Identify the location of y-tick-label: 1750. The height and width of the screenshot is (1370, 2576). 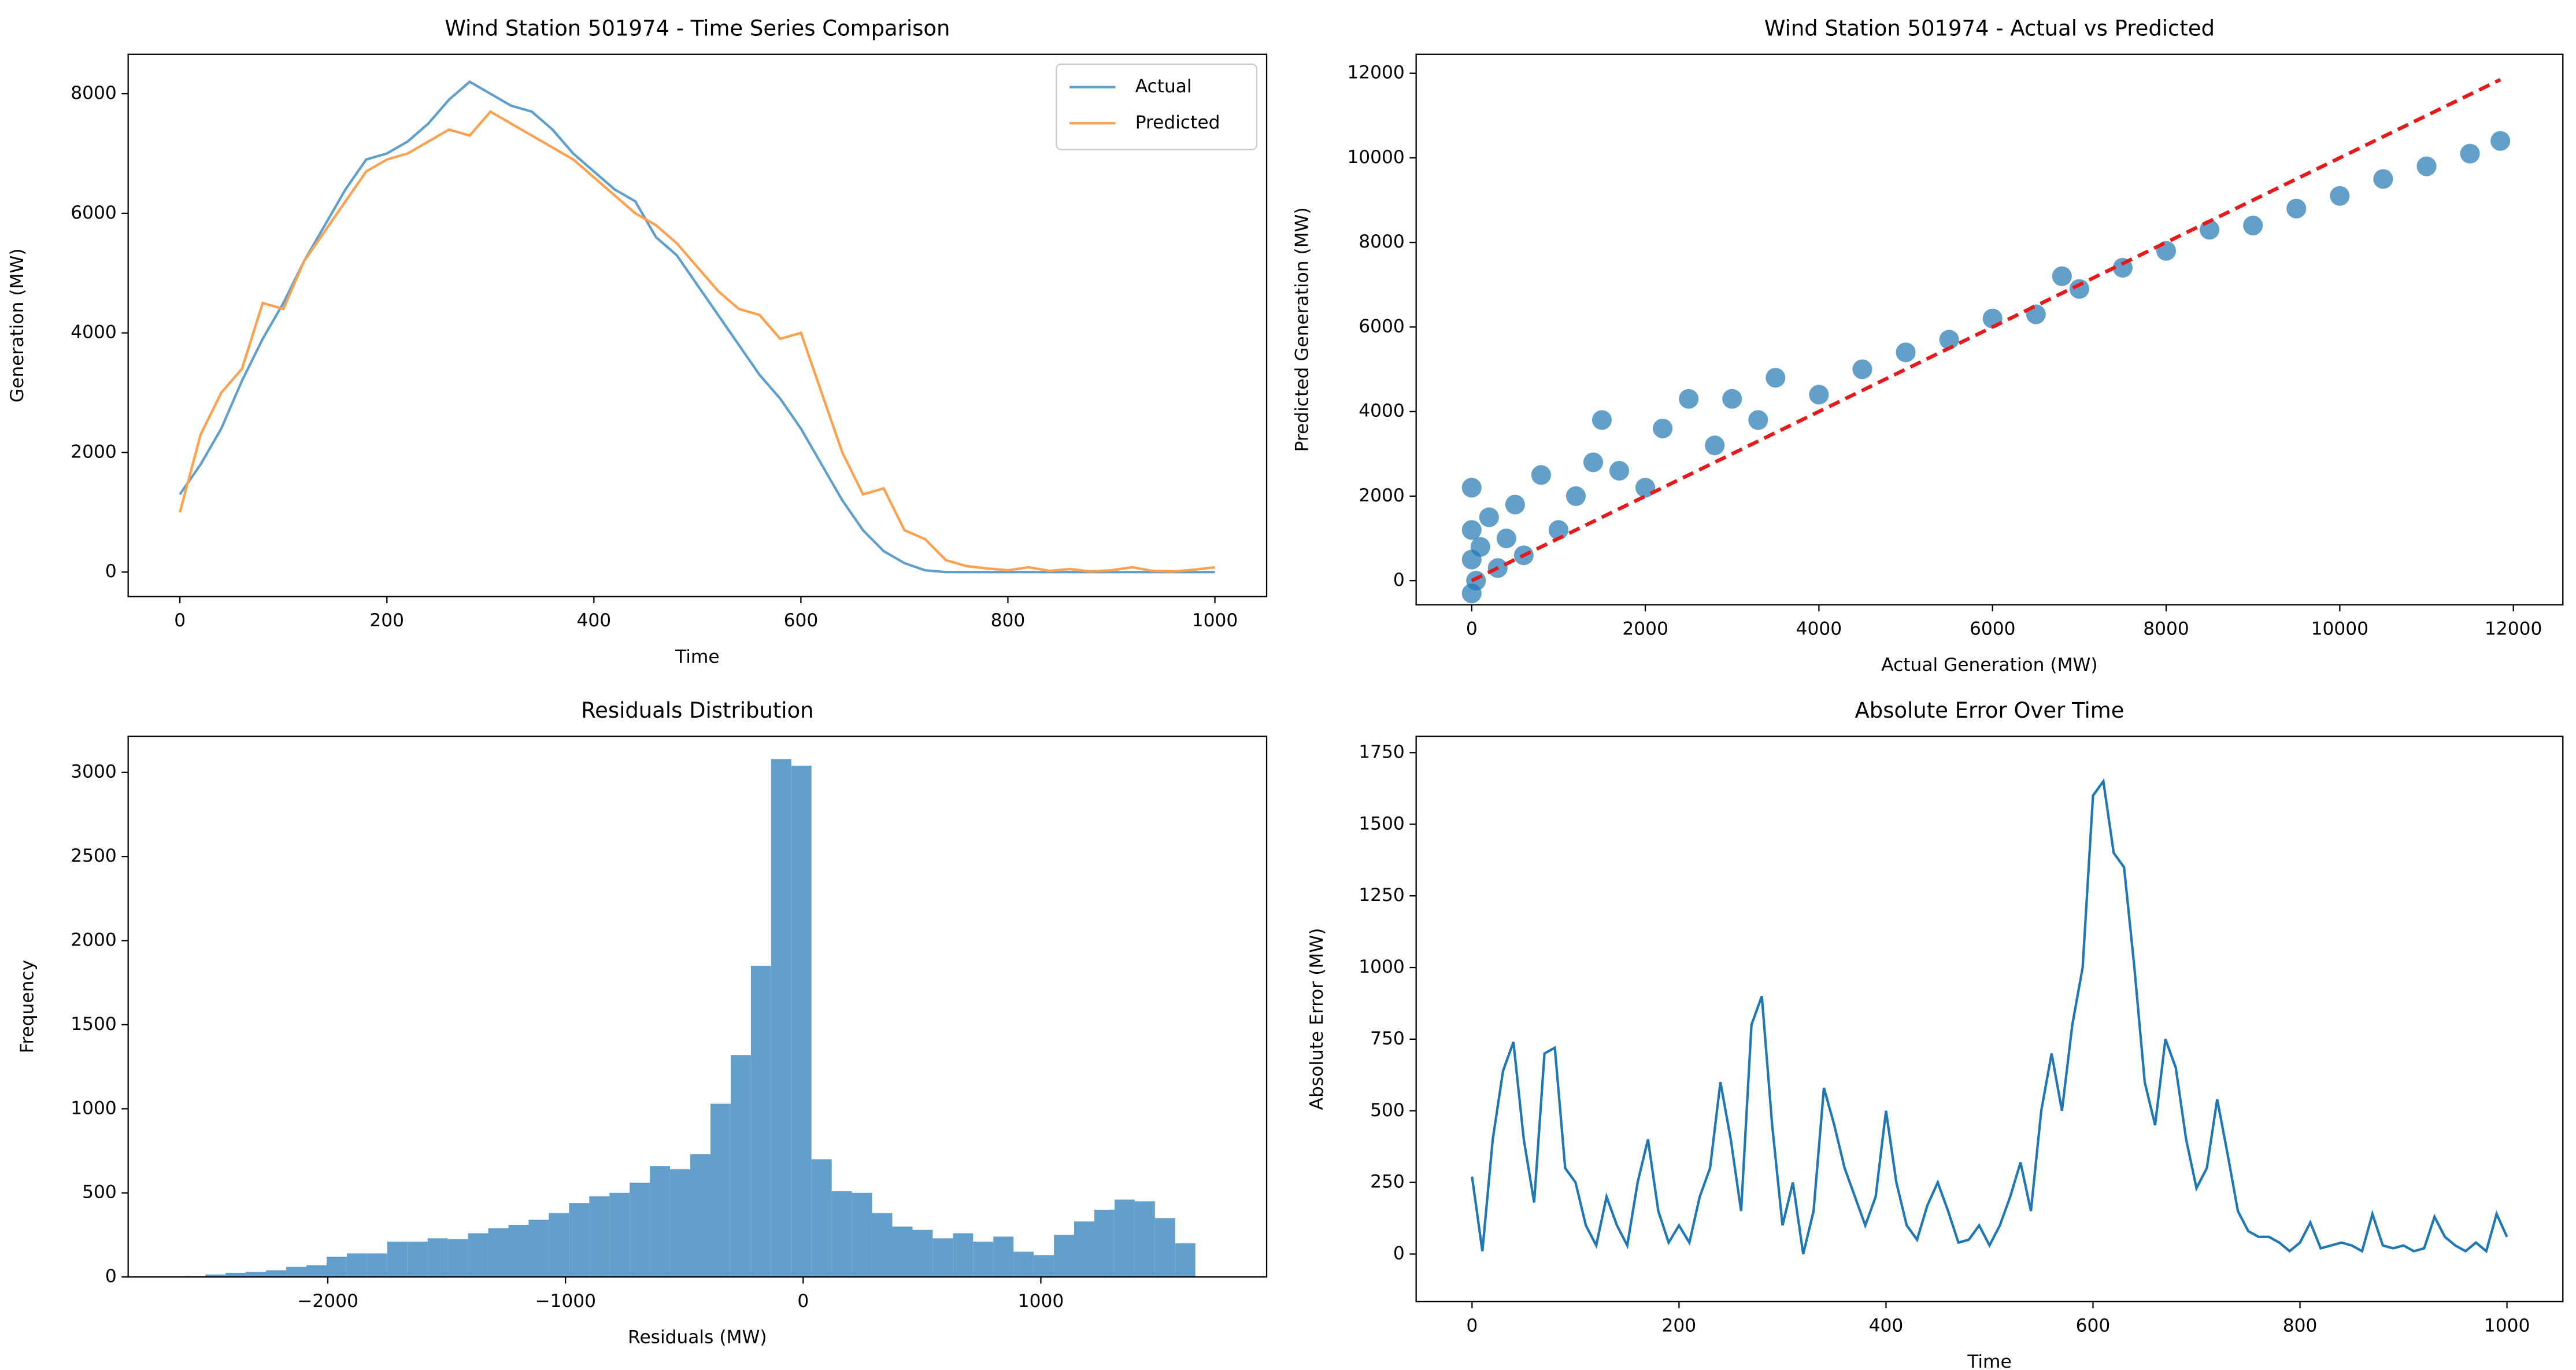
(1382, 751).